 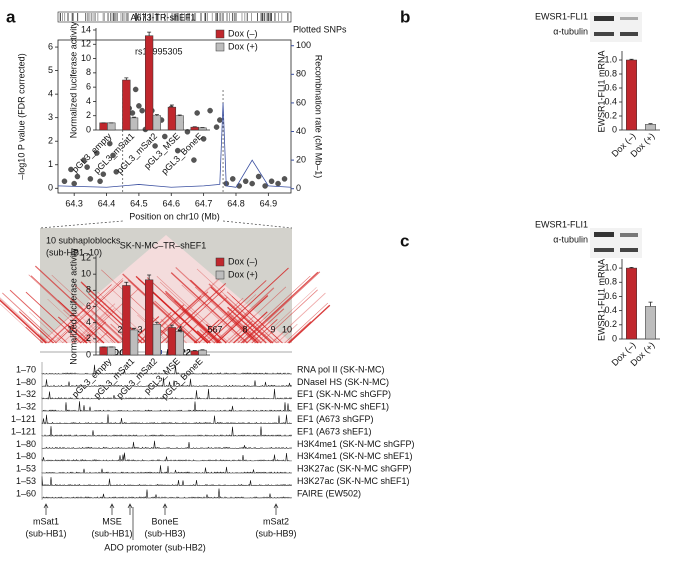 I want to click on annotation: rs10995305, so click(x=159, y=51).